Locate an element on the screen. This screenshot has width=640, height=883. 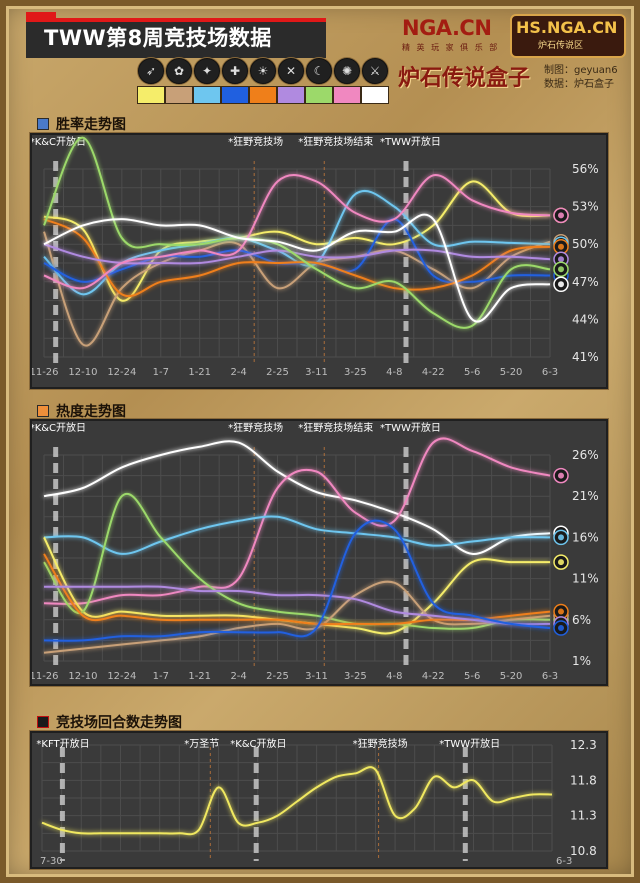
nga-logo: NGA.CN is located at coordinates (447, 28).